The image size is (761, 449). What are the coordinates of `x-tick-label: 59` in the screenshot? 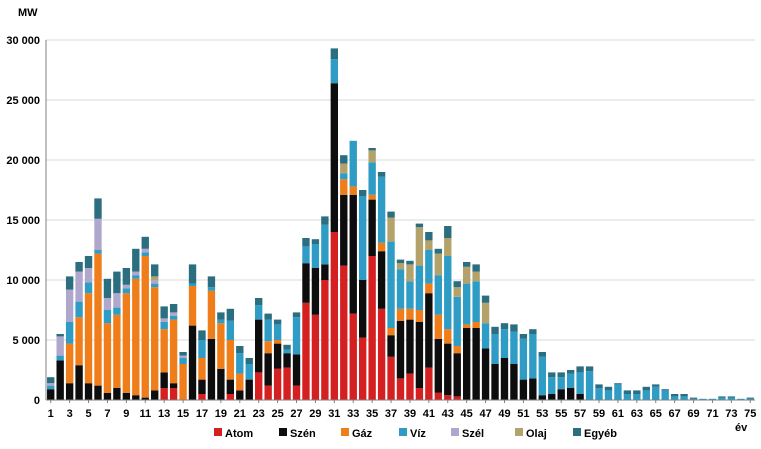 It's located at (599, 414).